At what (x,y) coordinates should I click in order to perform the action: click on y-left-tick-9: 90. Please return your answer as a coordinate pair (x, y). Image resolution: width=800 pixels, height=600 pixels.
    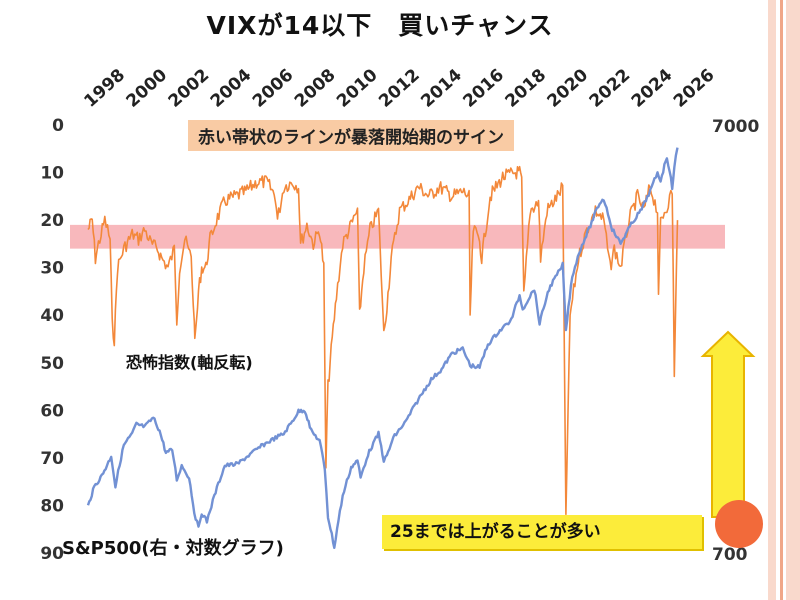
    Looking at the image, I should click on (52, 554).